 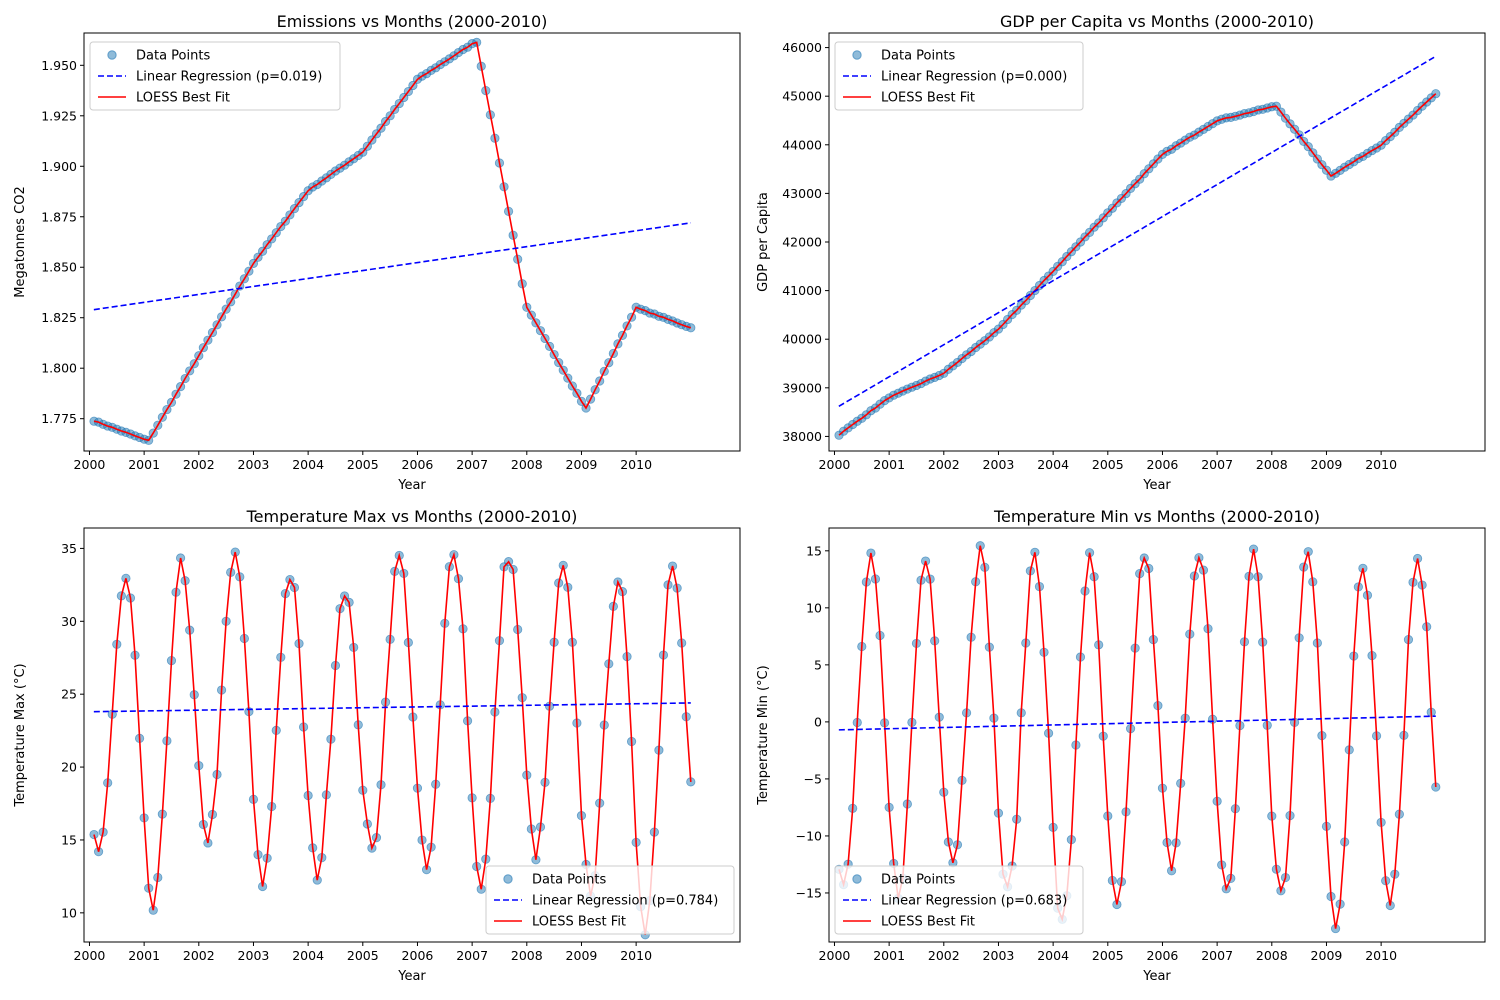 What do you see at coordinates (802, 144) in the screenshot?
I see `y-tick-label: 44000` at bounding box center [802, 144].